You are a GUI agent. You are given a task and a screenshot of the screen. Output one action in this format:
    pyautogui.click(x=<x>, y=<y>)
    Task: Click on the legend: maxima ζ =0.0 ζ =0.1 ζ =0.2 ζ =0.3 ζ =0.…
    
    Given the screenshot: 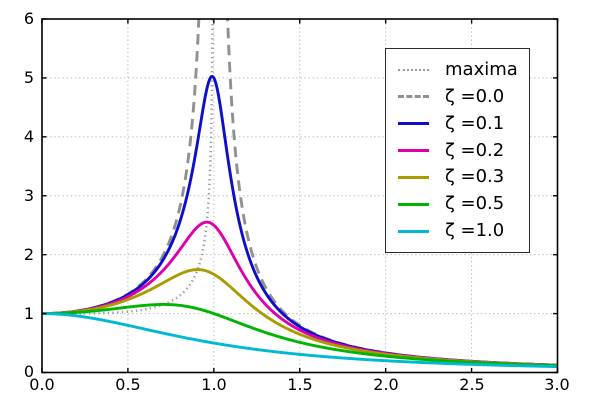 What is the action you would take?
    pyautogui.click(x=457, y=150)
    